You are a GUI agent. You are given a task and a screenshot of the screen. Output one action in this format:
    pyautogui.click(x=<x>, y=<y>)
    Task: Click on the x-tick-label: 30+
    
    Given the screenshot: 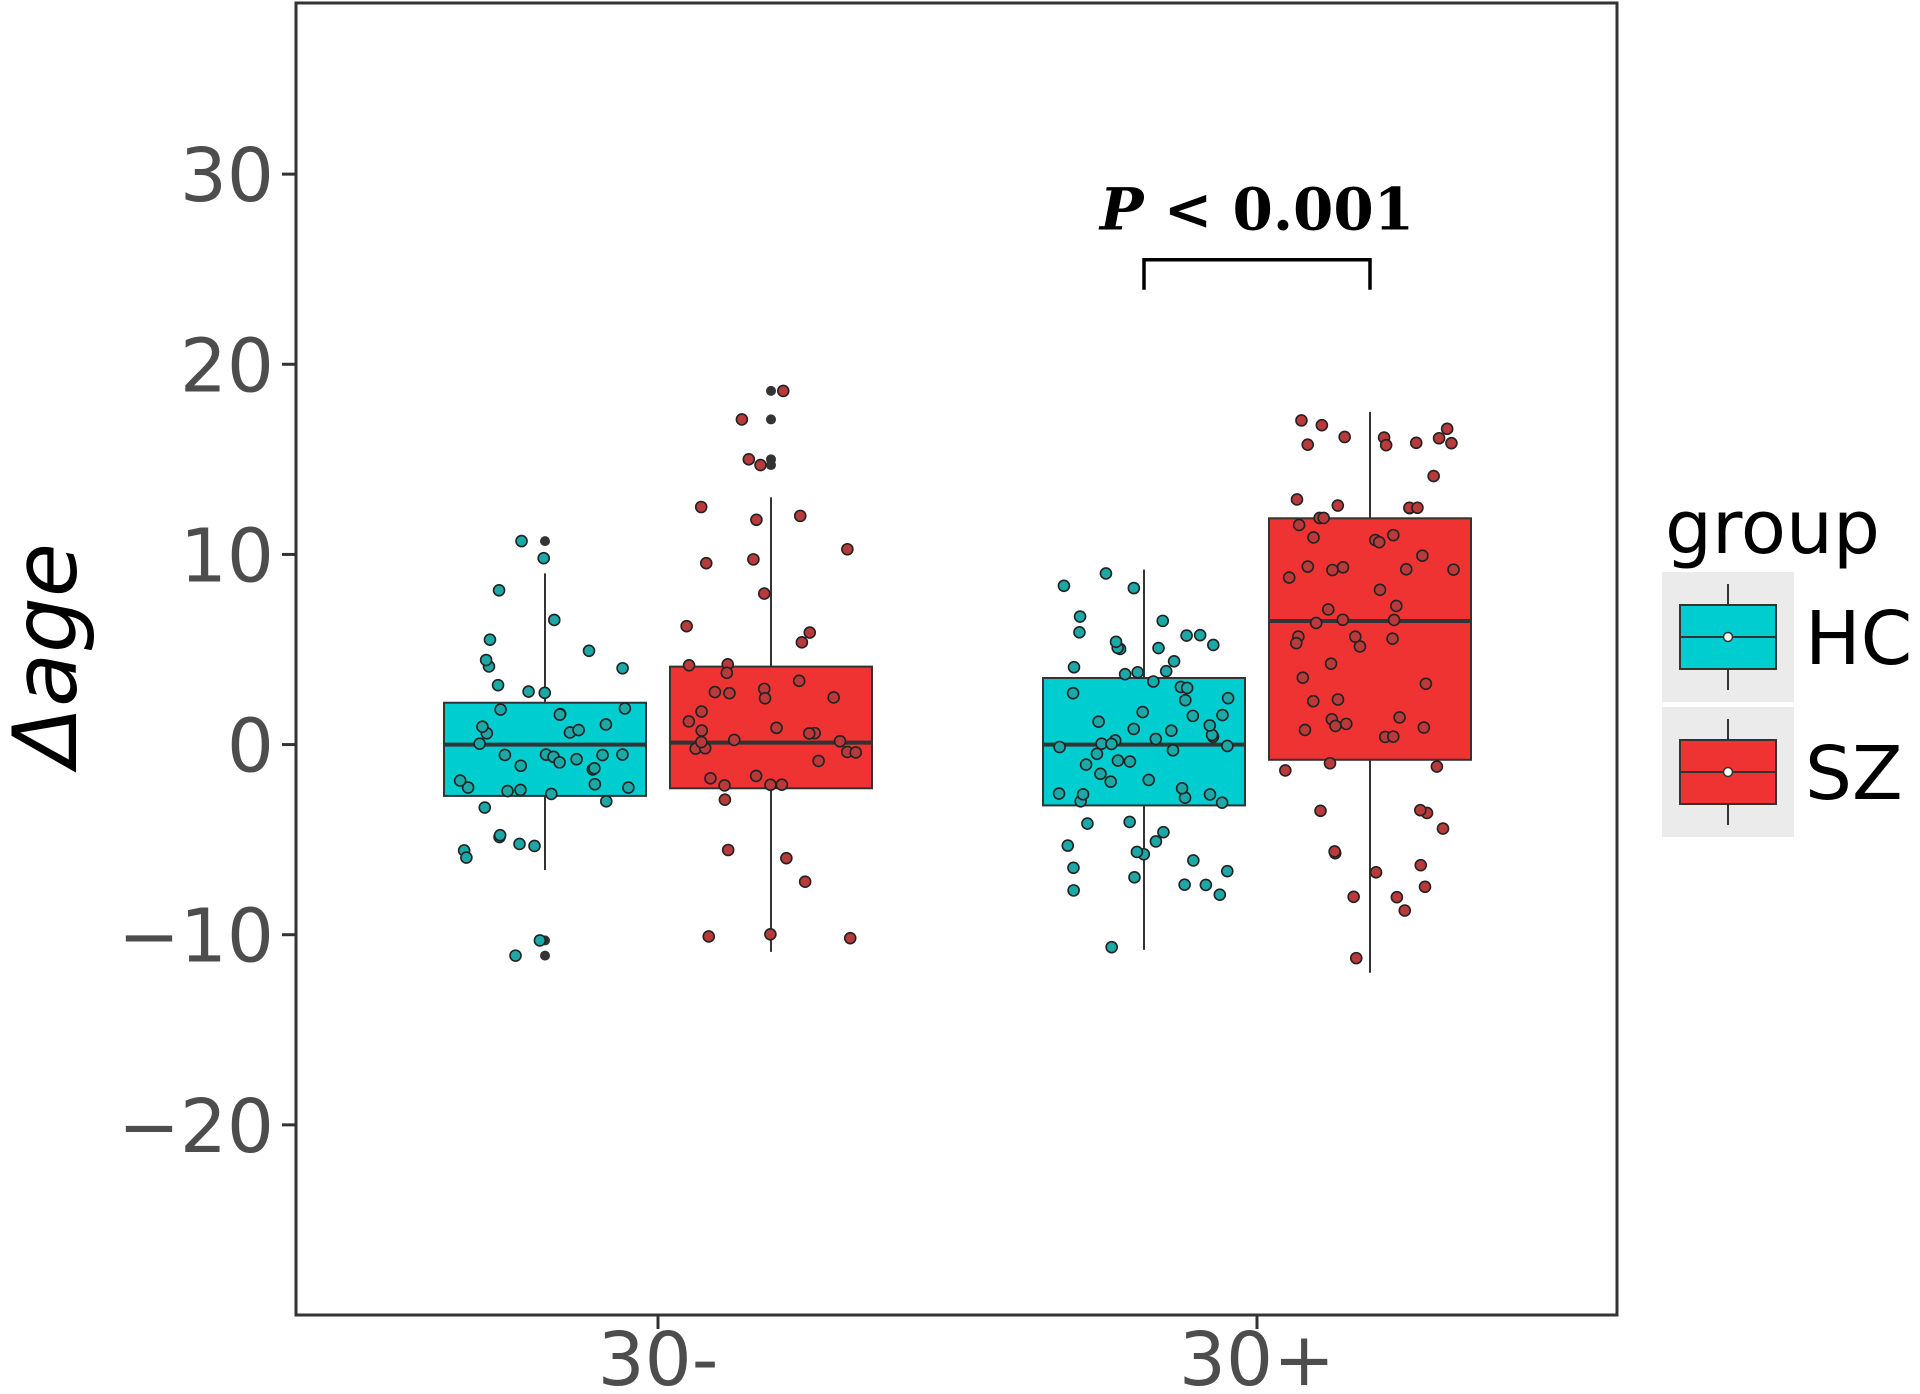 What is the action you would take?
    pyautogui.click(x=1257, y=1353)
    